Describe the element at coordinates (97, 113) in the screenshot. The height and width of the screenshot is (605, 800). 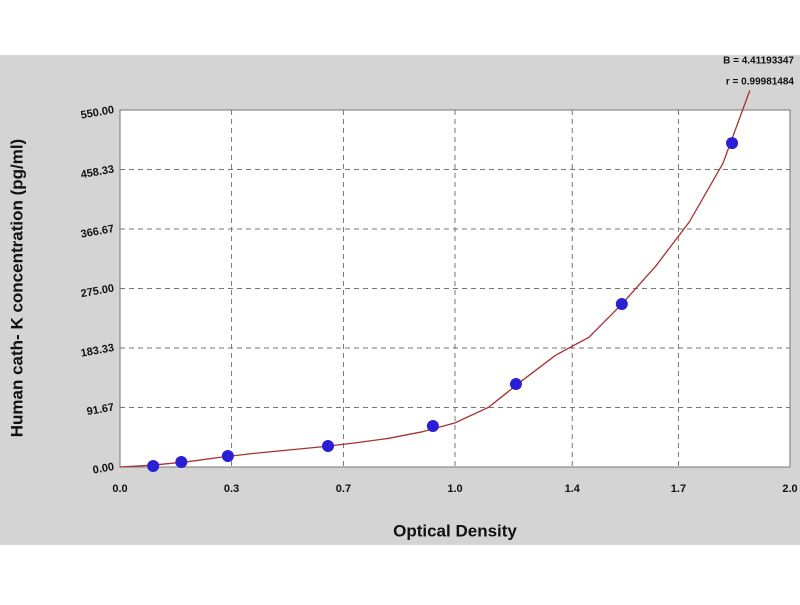
I see `y-tick-label: 550.00` at that location.